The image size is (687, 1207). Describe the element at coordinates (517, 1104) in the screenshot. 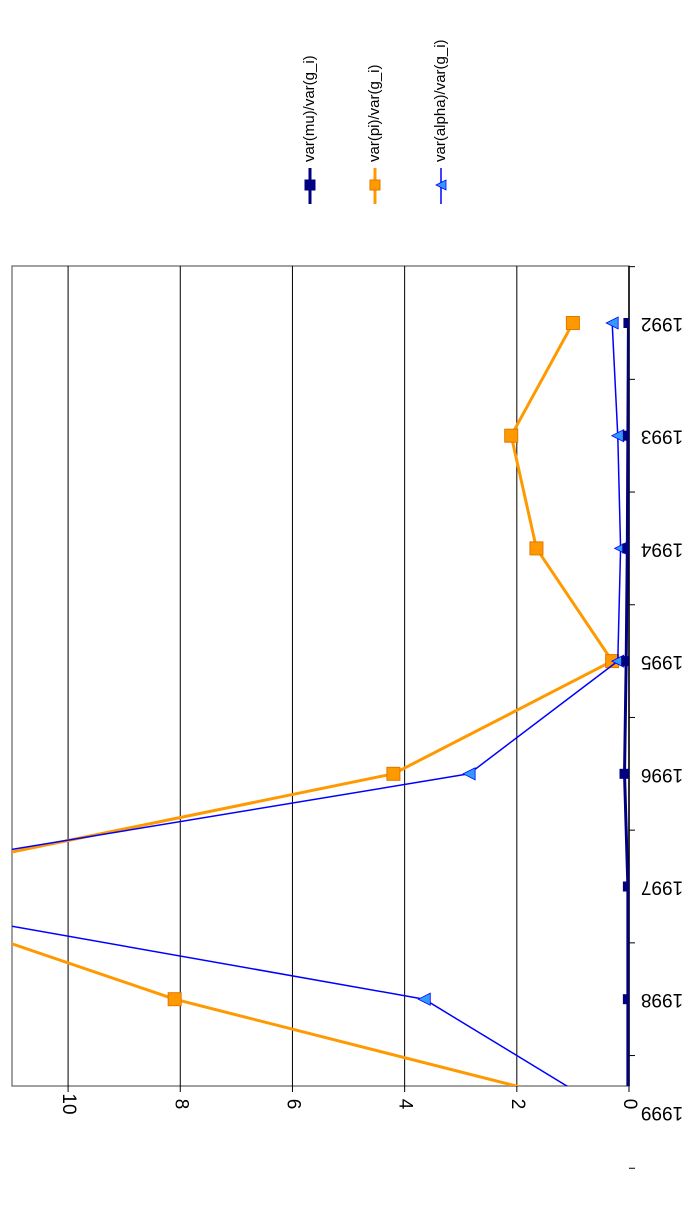

I see `value-tick-label: 2` at that location.